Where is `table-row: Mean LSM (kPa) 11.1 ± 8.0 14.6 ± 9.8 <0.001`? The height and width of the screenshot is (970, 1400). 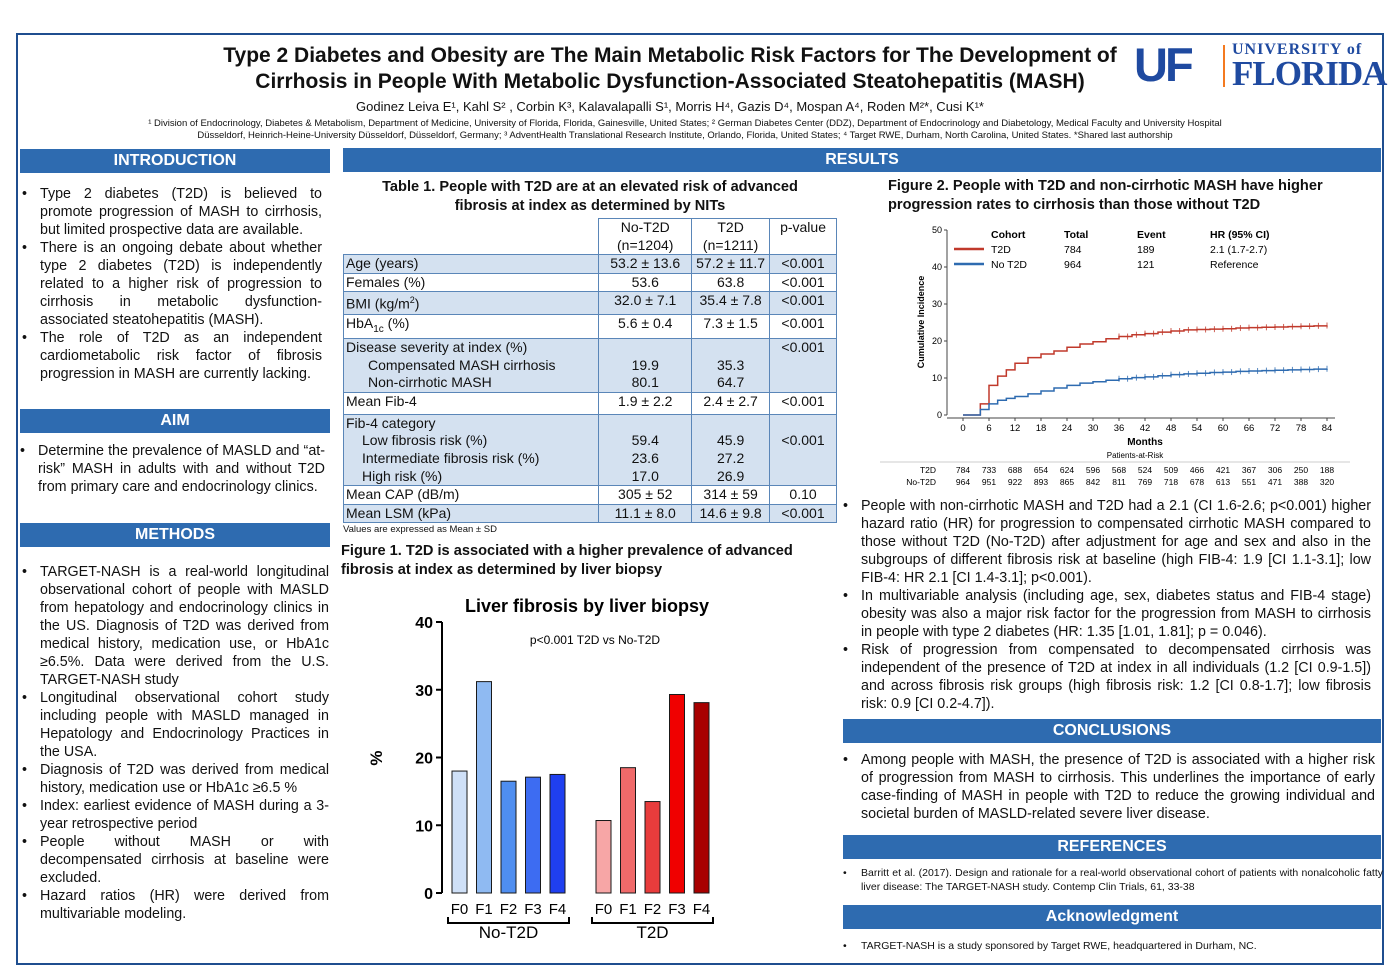 table-row: Mean LSM (kPa) 11.1 ± 8.0 14.6 ± 9.8 <0.001 is located at coordinates (589, 513).